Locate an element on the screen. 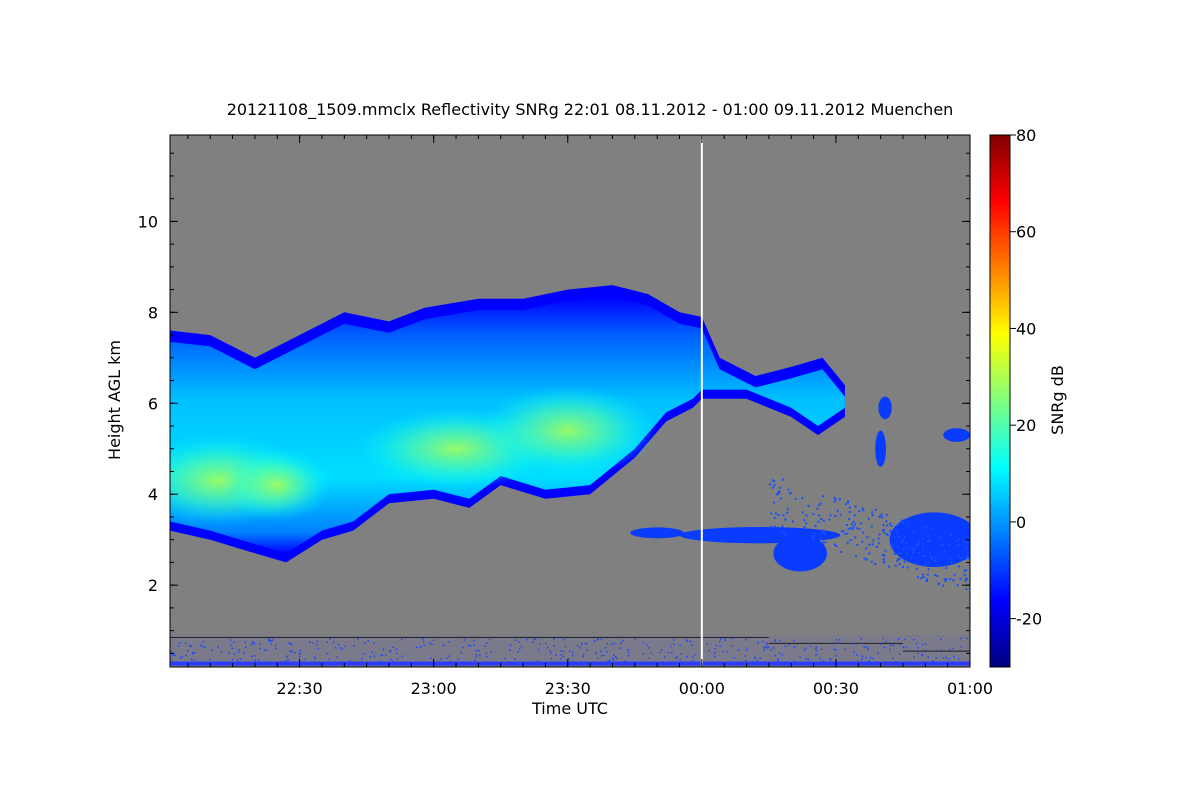  isolated-echo is located at coordinates (956, 435).